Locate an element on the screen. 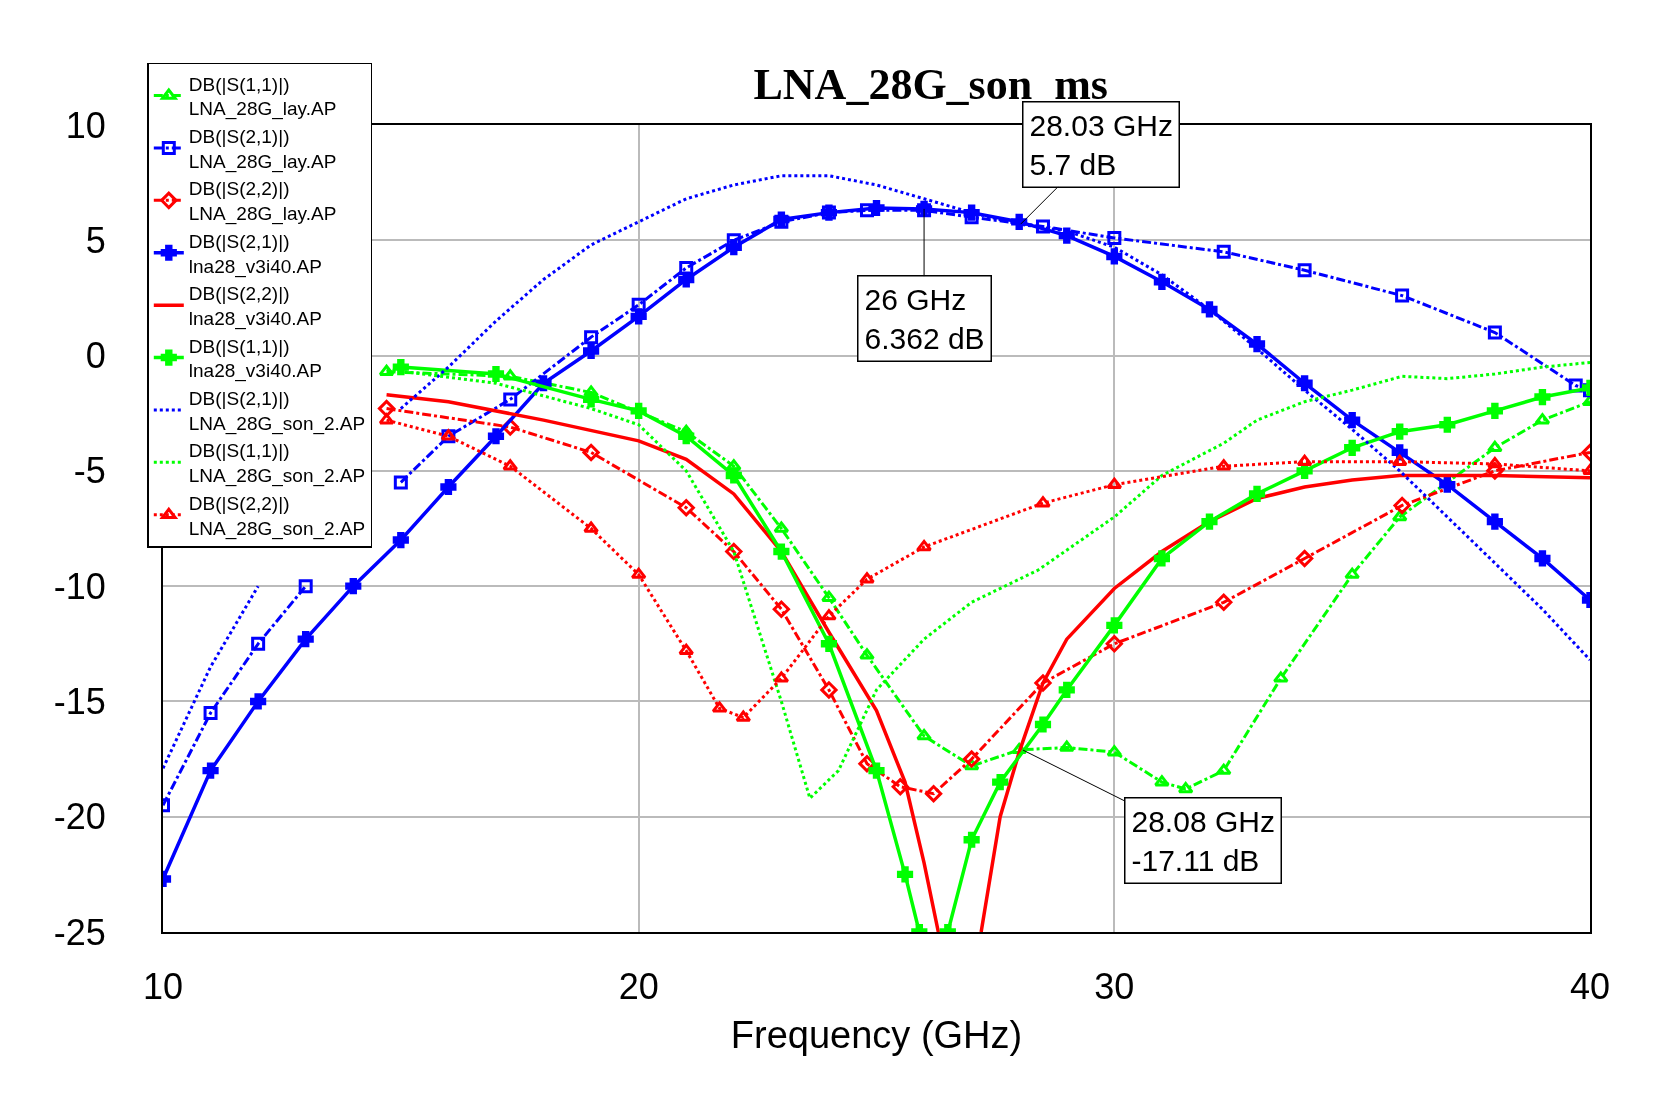 This screenshot has height=1114, width=1677. annotation: 26 GHz 6.362 dB is located at coordinates (924, 318).